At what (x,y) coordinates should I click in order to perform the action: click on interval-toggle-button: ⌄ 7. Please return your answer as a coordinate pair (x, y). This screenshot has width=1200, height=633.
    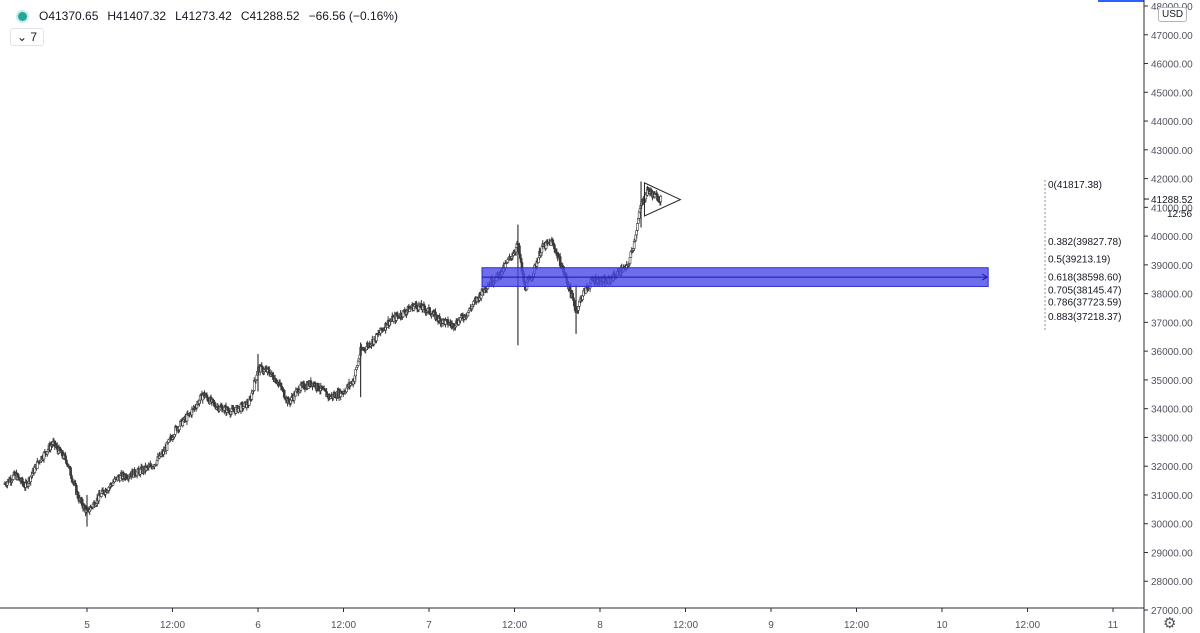
    Looking at the image, I should click on (27, 37).